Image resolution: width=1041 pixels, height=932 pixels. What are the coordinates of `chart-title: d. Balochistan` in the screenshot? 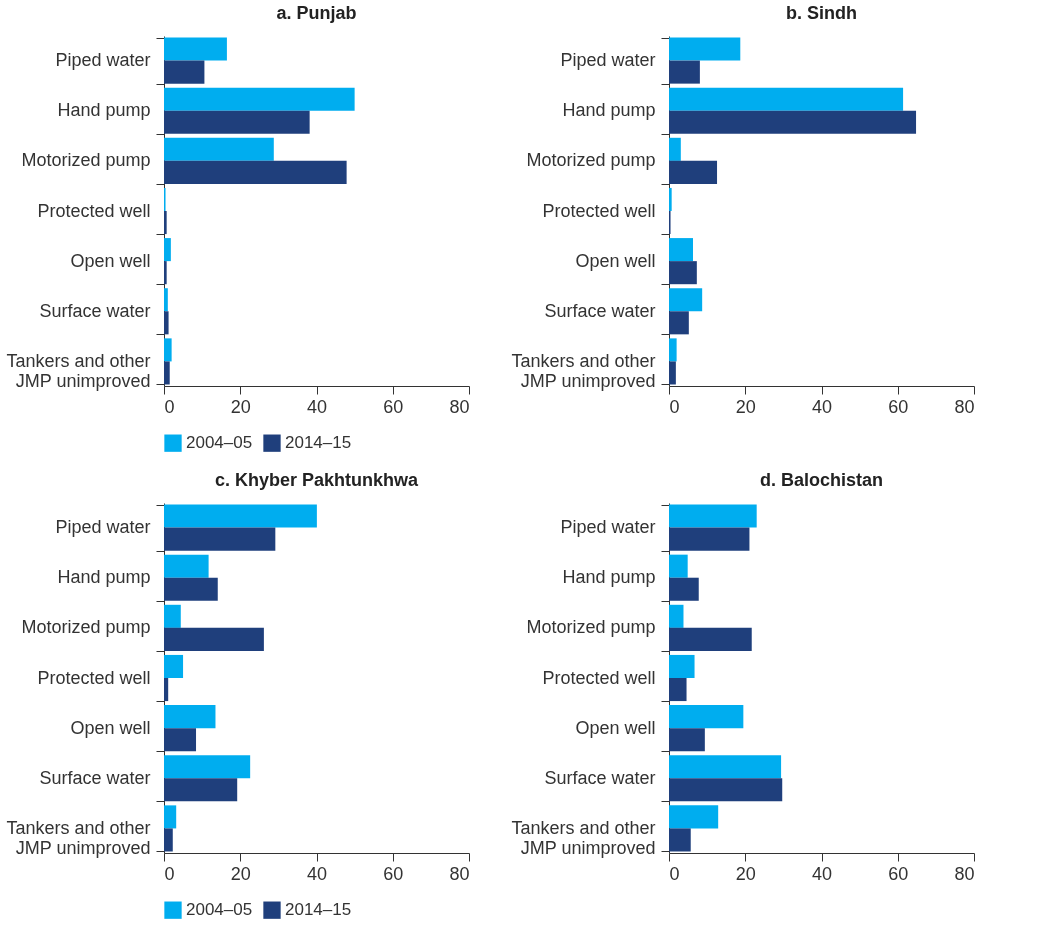 It's located at (821, 480).